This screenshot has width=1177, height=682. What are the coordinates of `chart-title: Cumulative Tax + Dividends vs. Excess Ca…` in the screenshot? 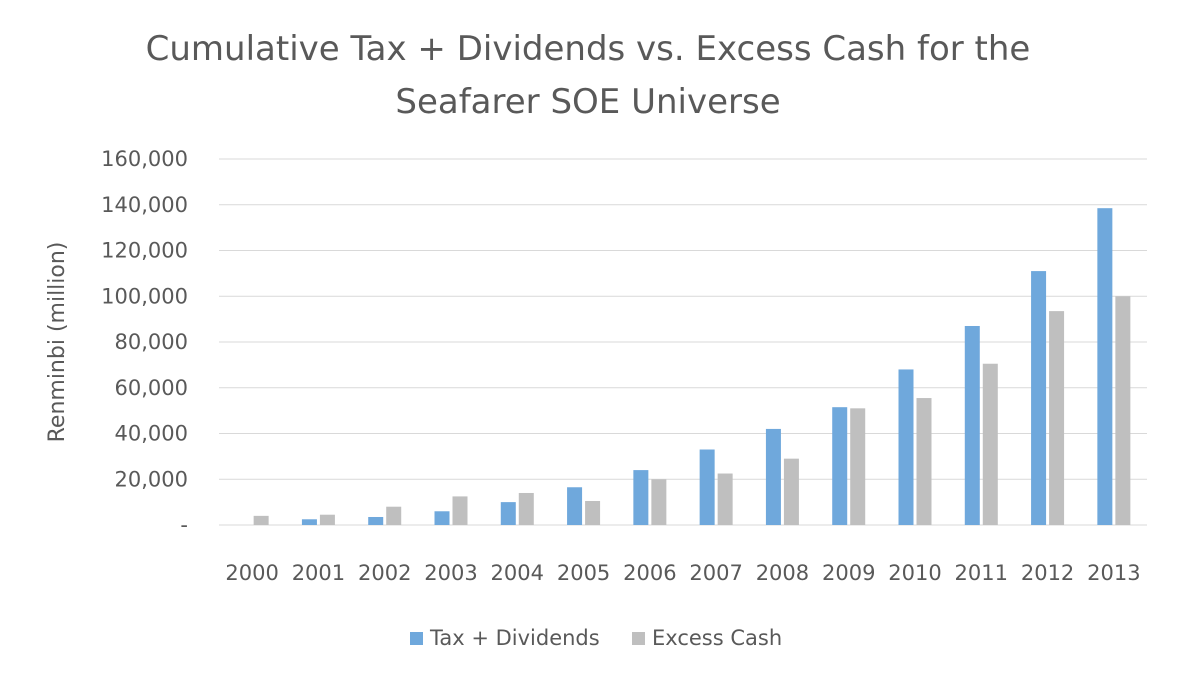 It's located at (588, 75).